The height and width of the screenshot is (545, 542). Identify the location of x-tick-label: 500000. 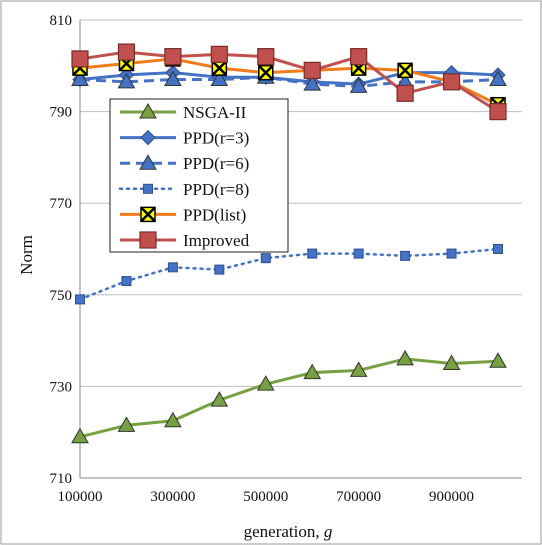
(265, 497).